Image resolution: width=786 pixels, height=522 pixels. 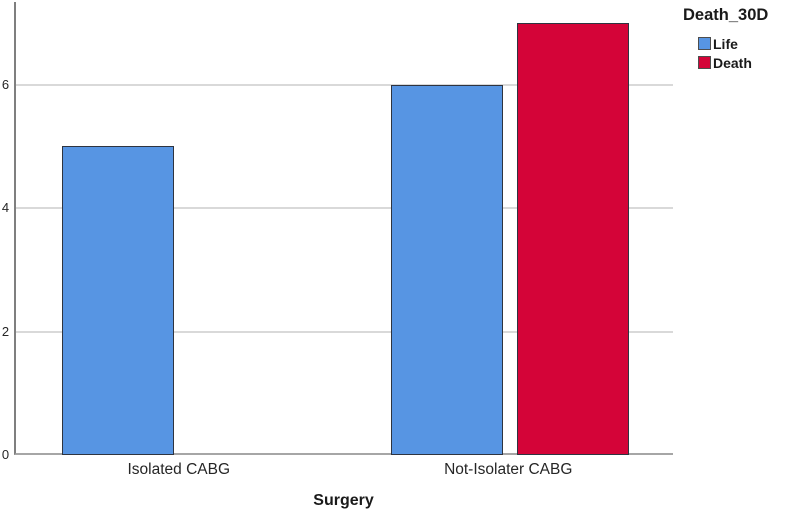 I want to click on legend-item-death: Death, so click(x=733, y=62).